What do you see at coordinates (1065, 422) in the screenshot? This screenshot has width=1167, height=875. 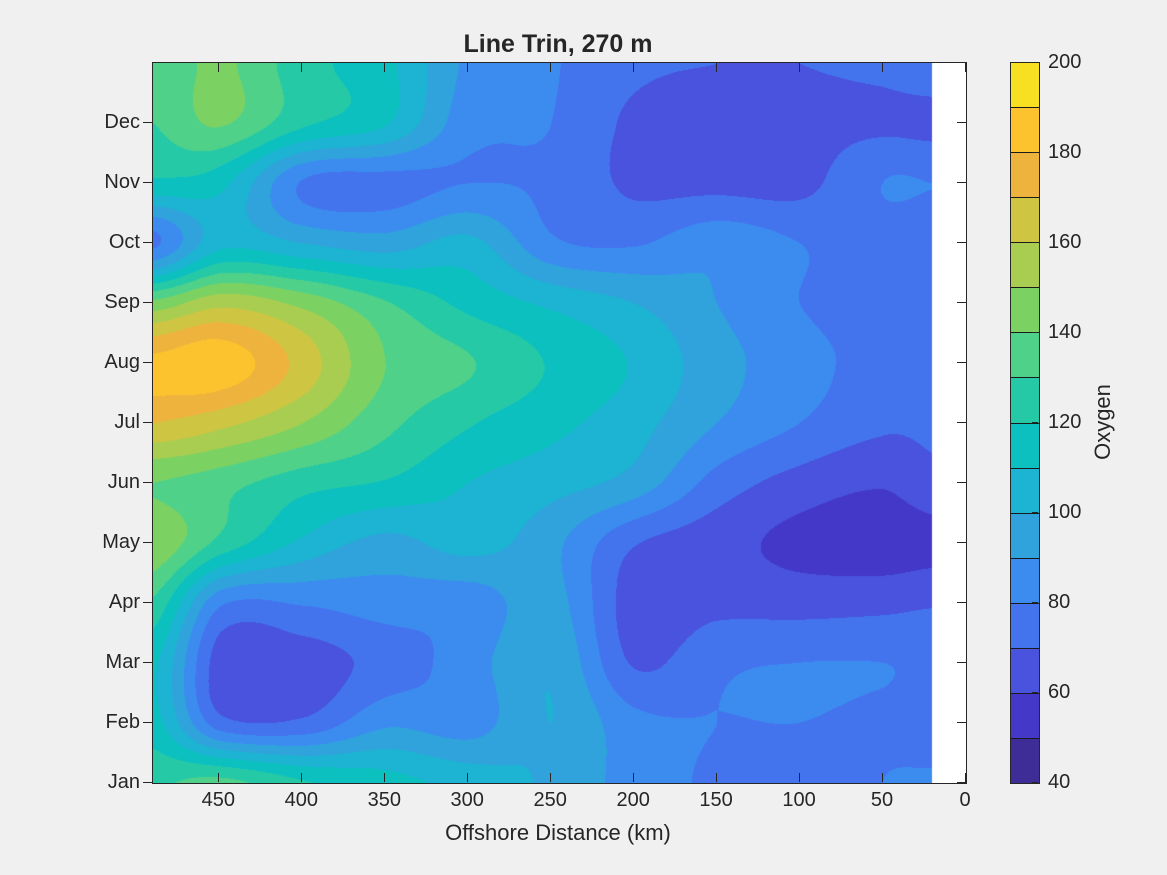 I see `colorbar-tick-label: 120` at bounding box center [1065, 422].